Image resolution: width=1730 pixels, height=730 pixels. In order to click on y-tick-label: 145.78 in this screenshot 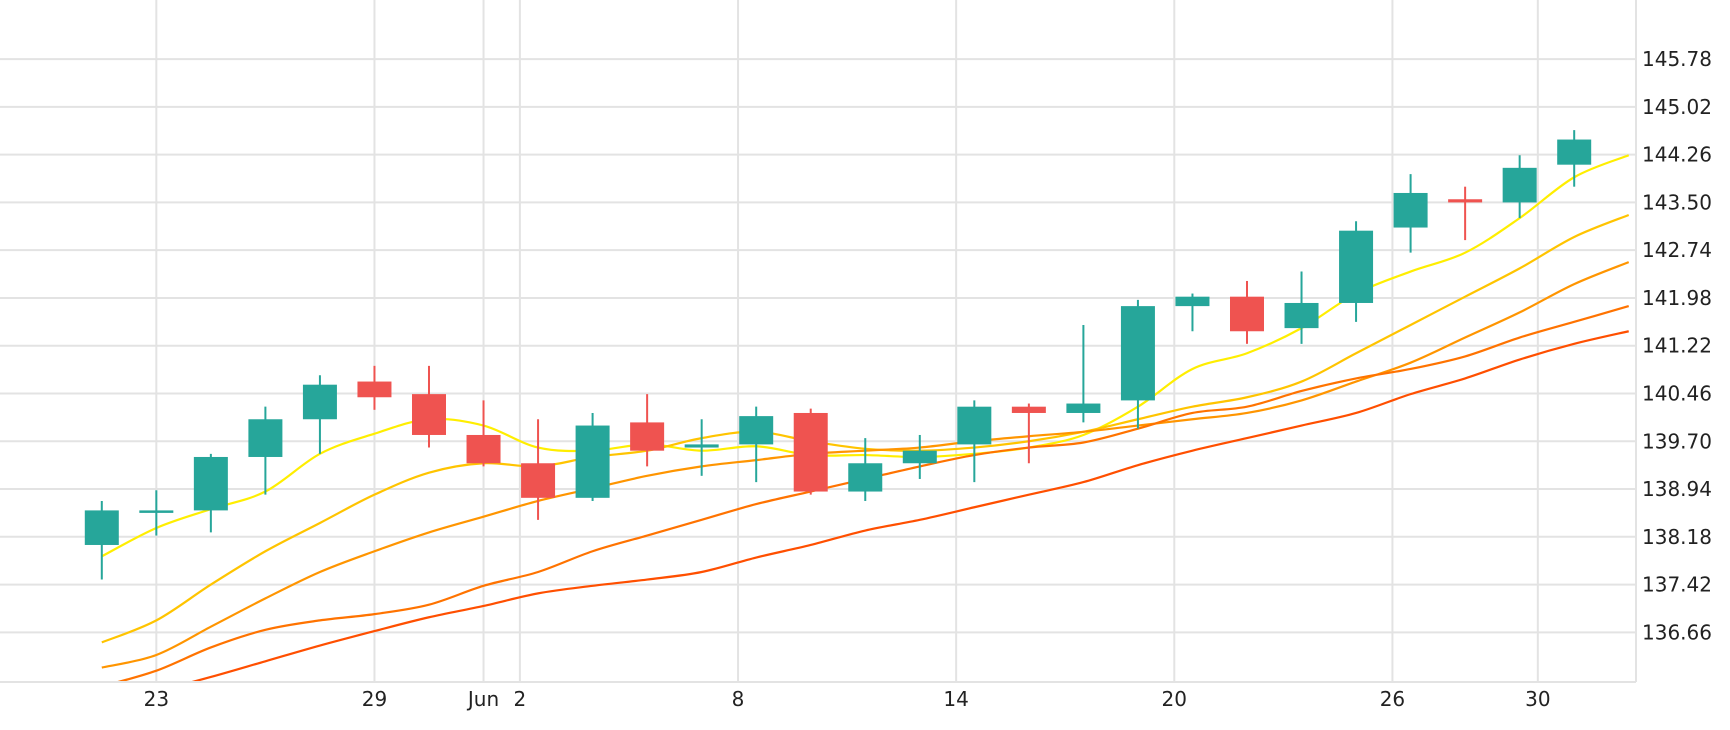, I will do `click(1677, 59)`.